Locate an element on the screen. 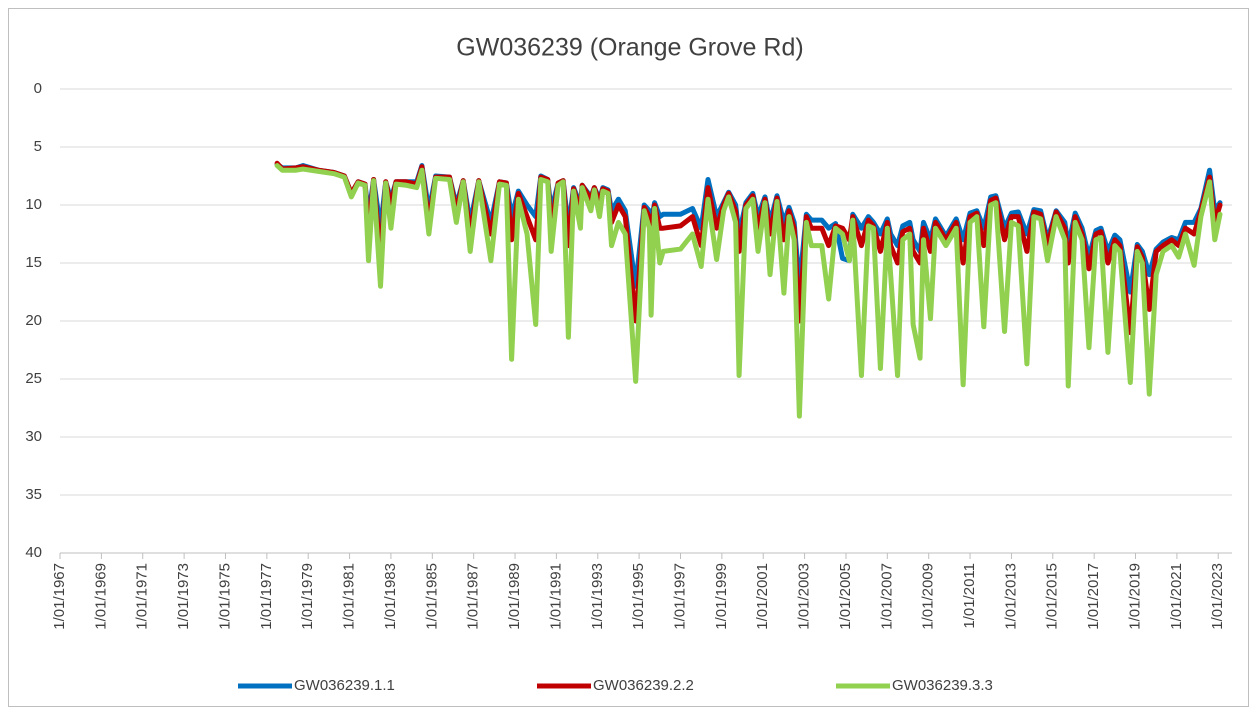 Image resolution: width=1258 pixels, height=716 pixels. x-tick-label: 1/01/1969 is located at coordinates (100, 596).